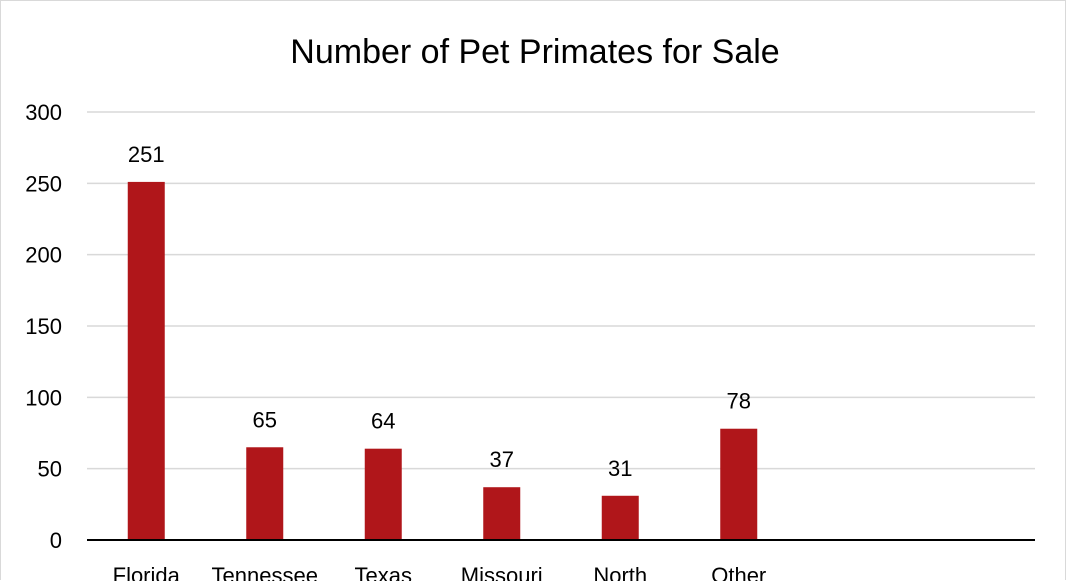  What do you see at coordinates (502, 459) in the screenshot?
I see `data-label: 37` at bounding box center [502, 459].